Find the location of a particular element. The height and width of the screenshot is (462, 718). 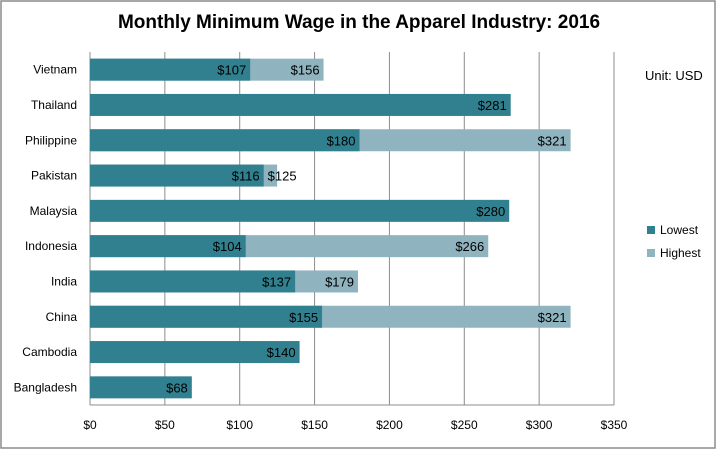

y-category-label: China is located at coordinates (62, 317).